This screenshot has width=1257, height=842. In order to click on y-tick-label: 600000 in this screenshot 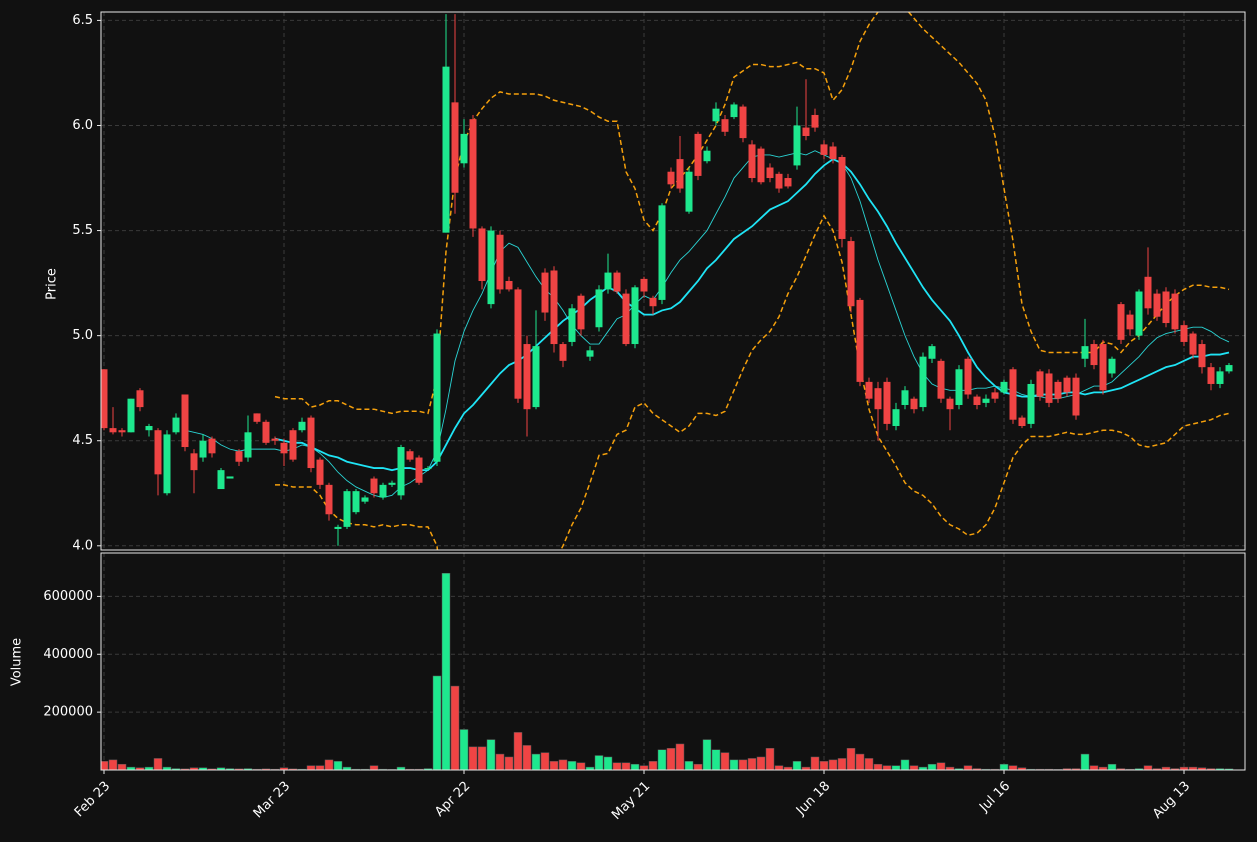, I will do `click(68, 596)`.